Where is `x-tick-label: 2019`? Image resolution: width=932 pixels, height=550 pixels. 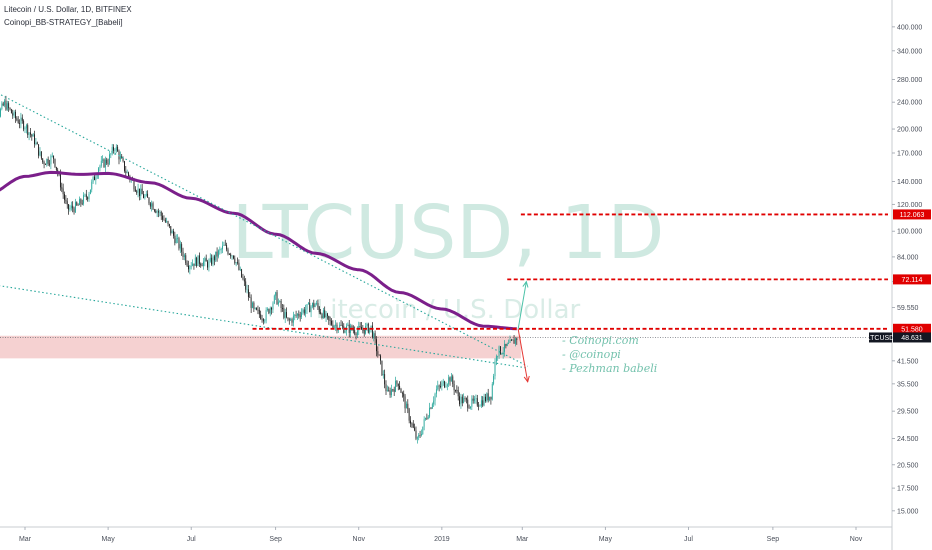
x-tick-label: 2019 is located at coordinates (442, 539).